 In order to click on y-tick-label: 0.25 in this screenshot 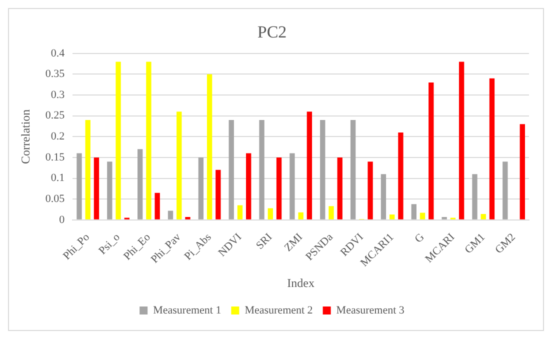, I will do `click(55, 116)`.